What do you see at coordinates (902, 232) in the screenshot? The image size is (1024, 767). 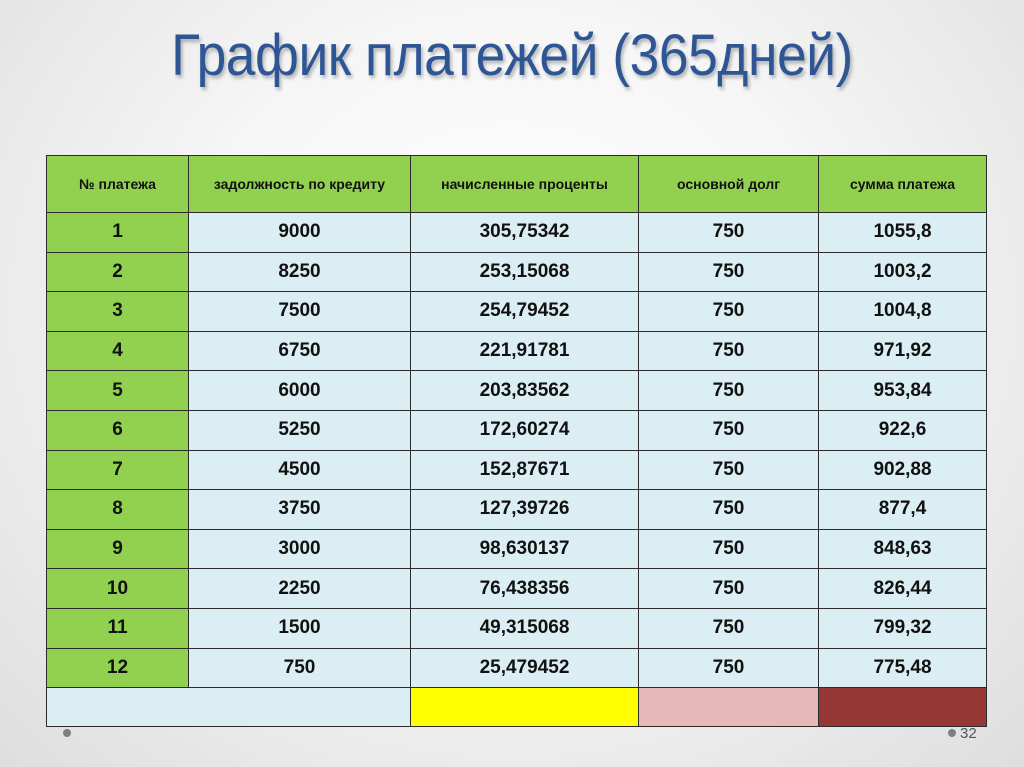 I see `payment-amount-cell: 1055,8` at bounding box center [902, 232].